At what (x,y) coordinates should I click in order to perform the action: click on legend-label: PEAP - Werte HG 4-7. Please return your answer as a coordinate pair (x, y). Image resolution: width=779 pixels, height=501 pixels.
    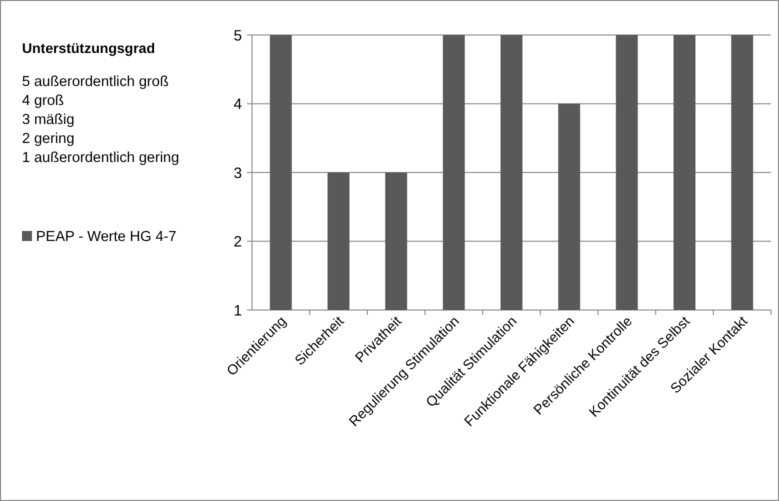
    Looking at the image, I should click on (106, 237).